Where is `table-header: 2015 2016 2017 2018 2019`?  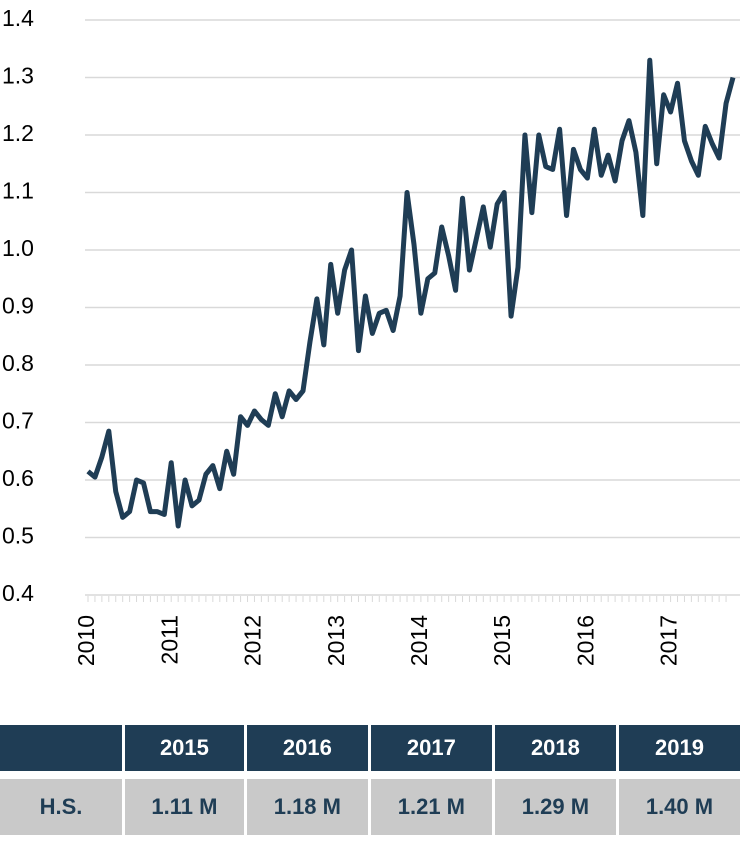 table-header: 2015 2016 2017 2018 2019 is located at coordinates (370, 748).